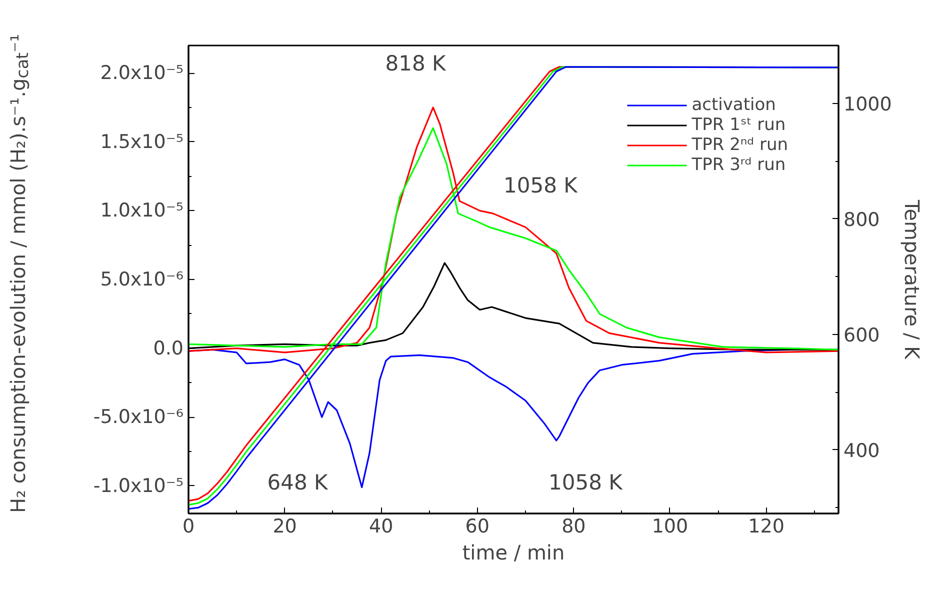 Image resolution: width=928 pixels, height=604 pixels. Describe the element at coordinates (734, 105) in the screenshot. I see `legend-label: activation` at that location.